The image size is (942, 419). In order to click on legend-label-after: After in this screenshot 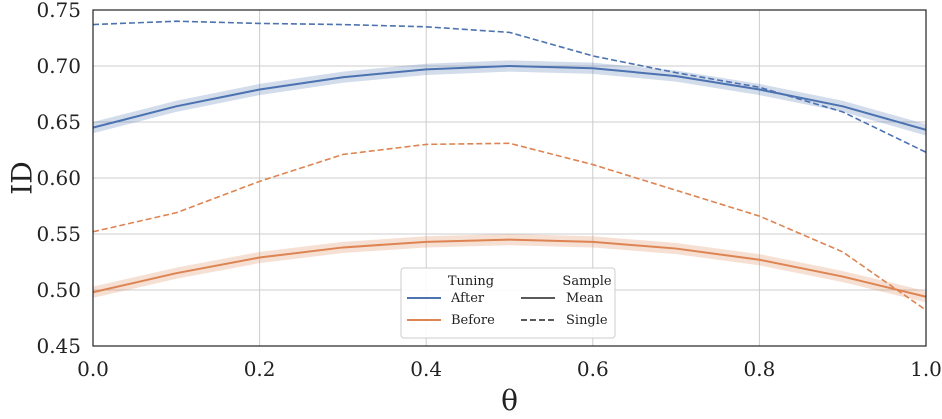, I will do `click(467, 298)`.